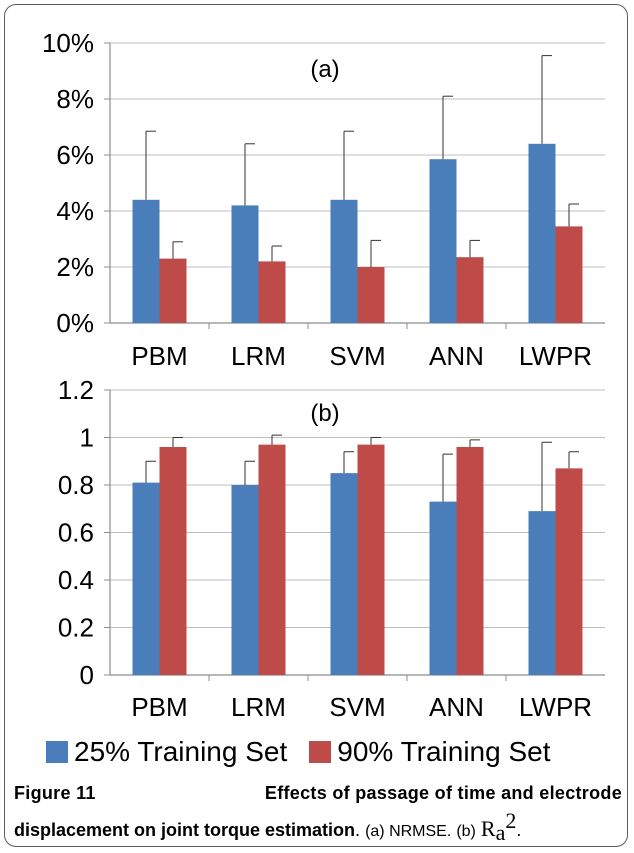 This screenshot has width=634, height=853. I want to click on y-tick-label: 1.2, so click(76, 390).